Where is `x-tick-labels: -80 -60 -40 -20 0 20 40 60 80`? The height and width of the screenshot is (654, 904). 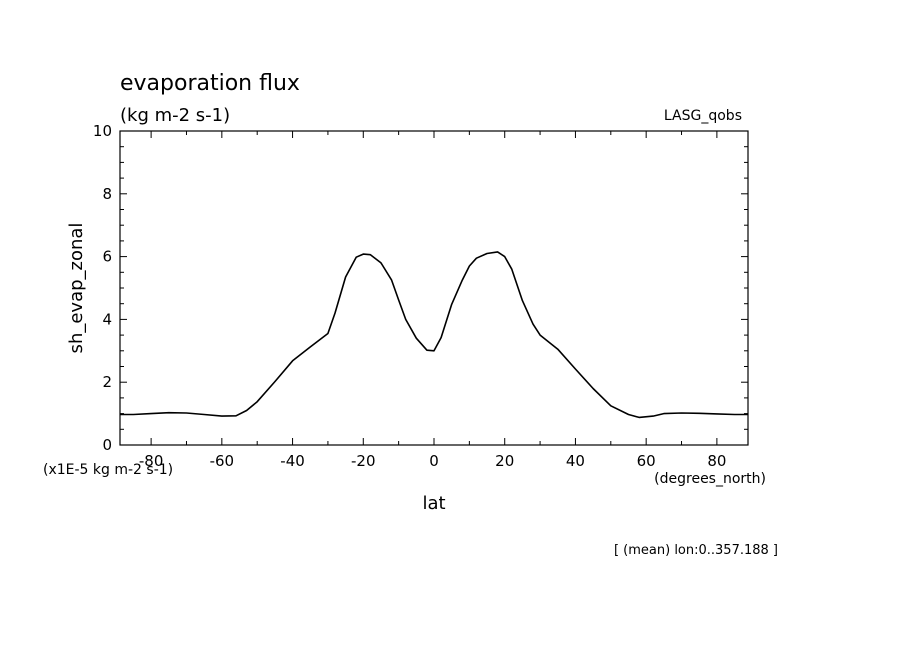 x-tick-labels: -80 -60 -40 -20 0 20 40 60 80 is located at coordinates (433, 461).